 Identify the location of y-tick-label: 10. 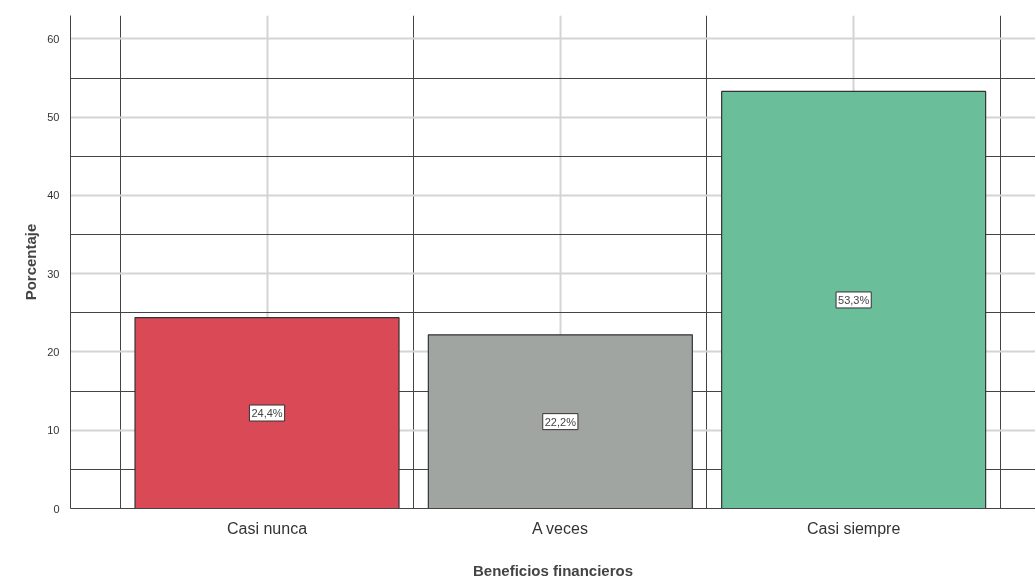
(53, 430).